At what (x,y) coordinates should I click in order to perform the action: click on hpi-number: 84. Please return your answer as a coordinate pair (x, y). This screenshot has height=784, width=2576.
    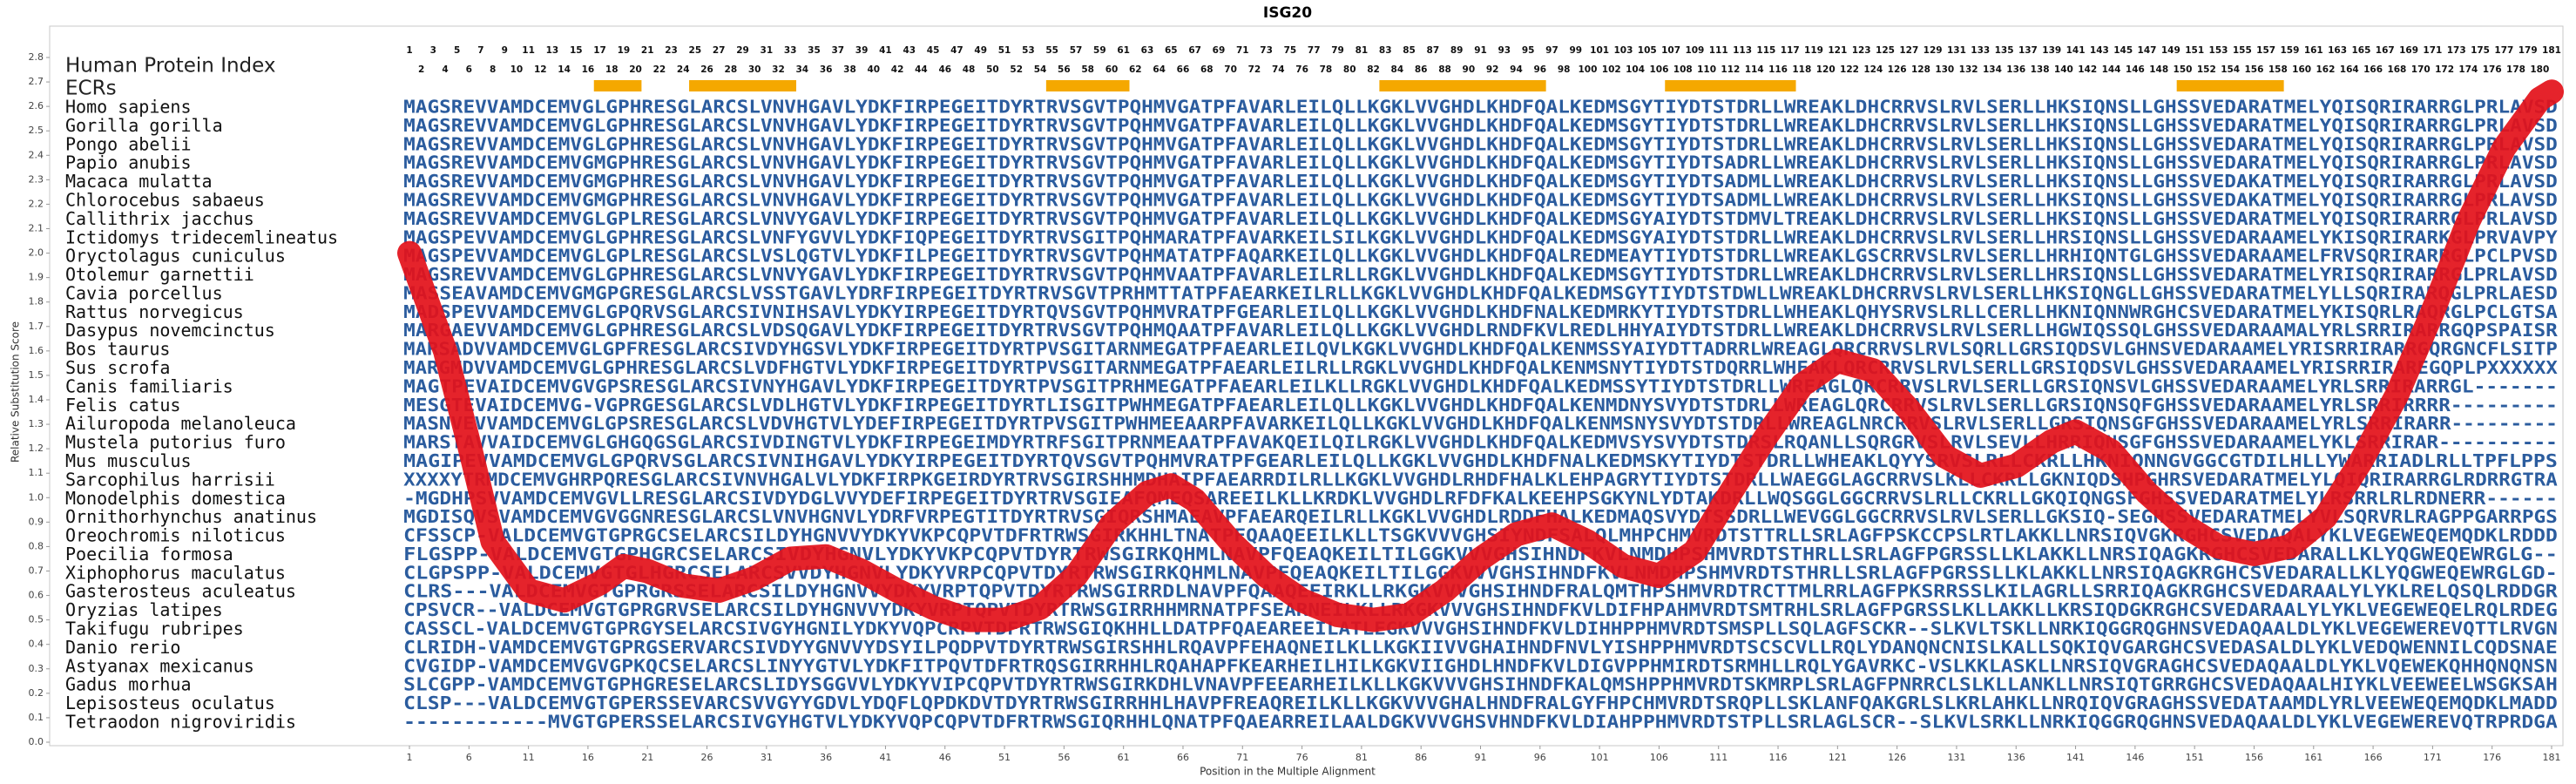
    Looking at the image, I should click on (1397, 69).